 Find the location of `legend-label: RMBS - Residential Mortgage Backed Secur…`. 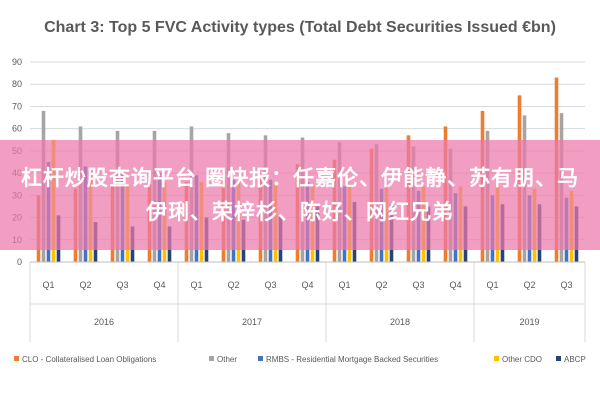

legend-label: RMBS - Residential Mortgage Backed Secur… is located at coordinates (352, 359).